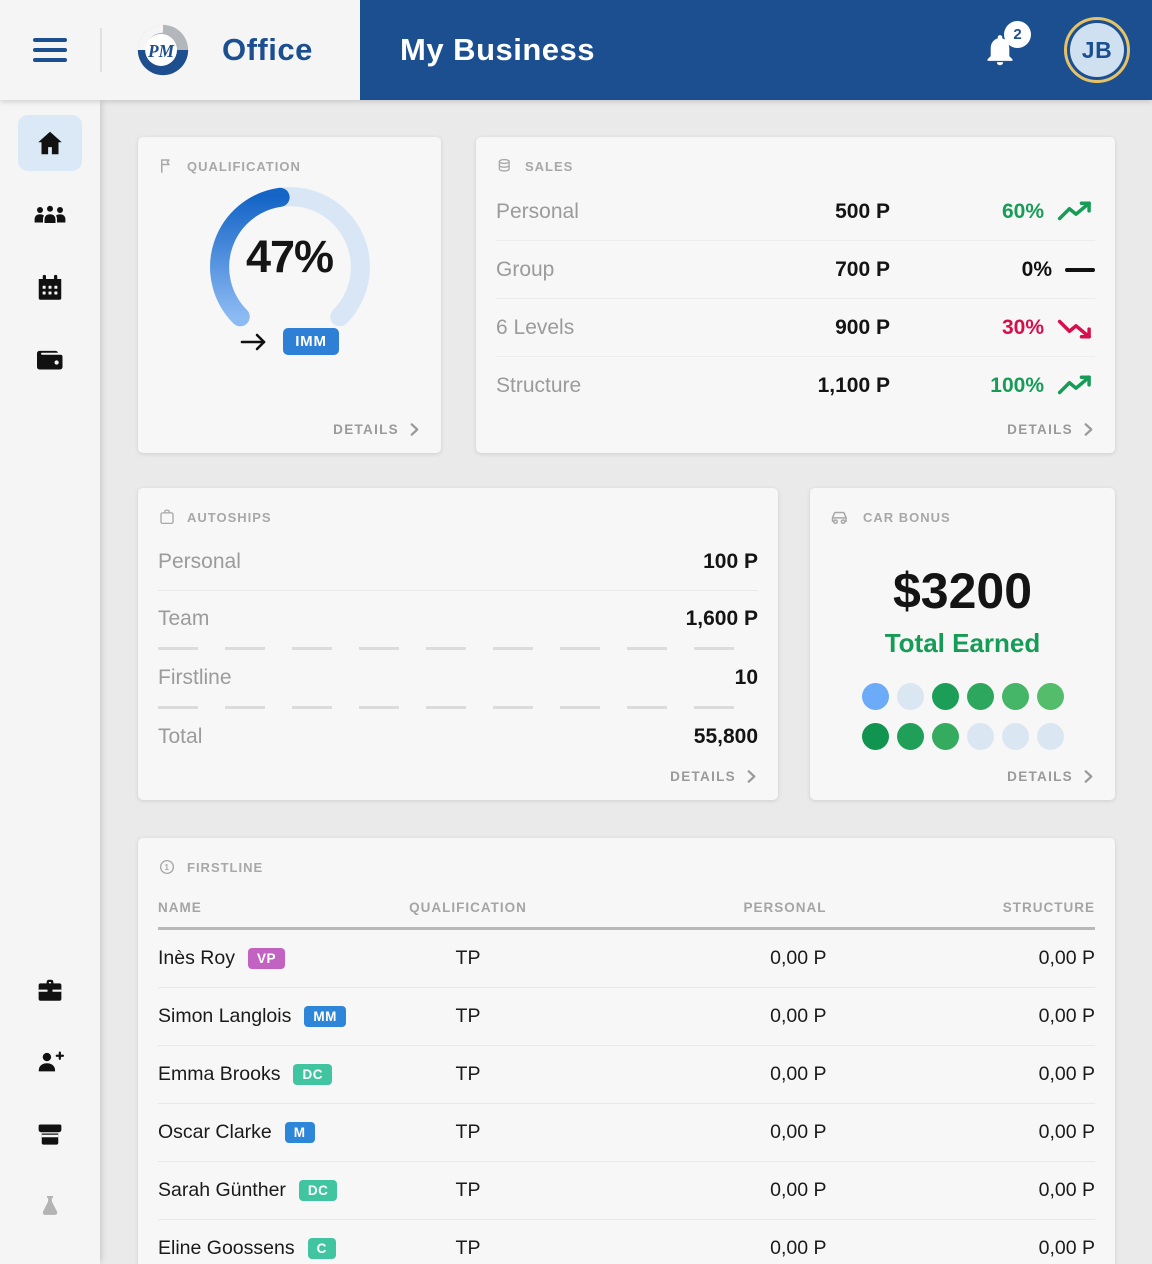  I want to click on wallet-icon, so click(50, 360).